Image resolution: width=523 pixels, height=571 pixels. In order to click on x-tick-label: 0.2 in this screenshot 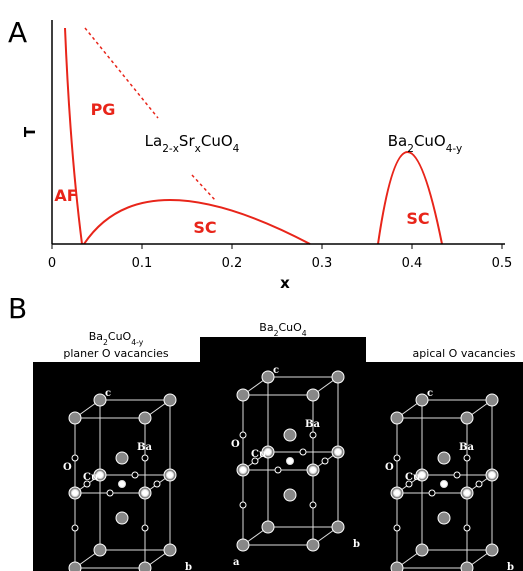, I will do `click(232, 263)`.